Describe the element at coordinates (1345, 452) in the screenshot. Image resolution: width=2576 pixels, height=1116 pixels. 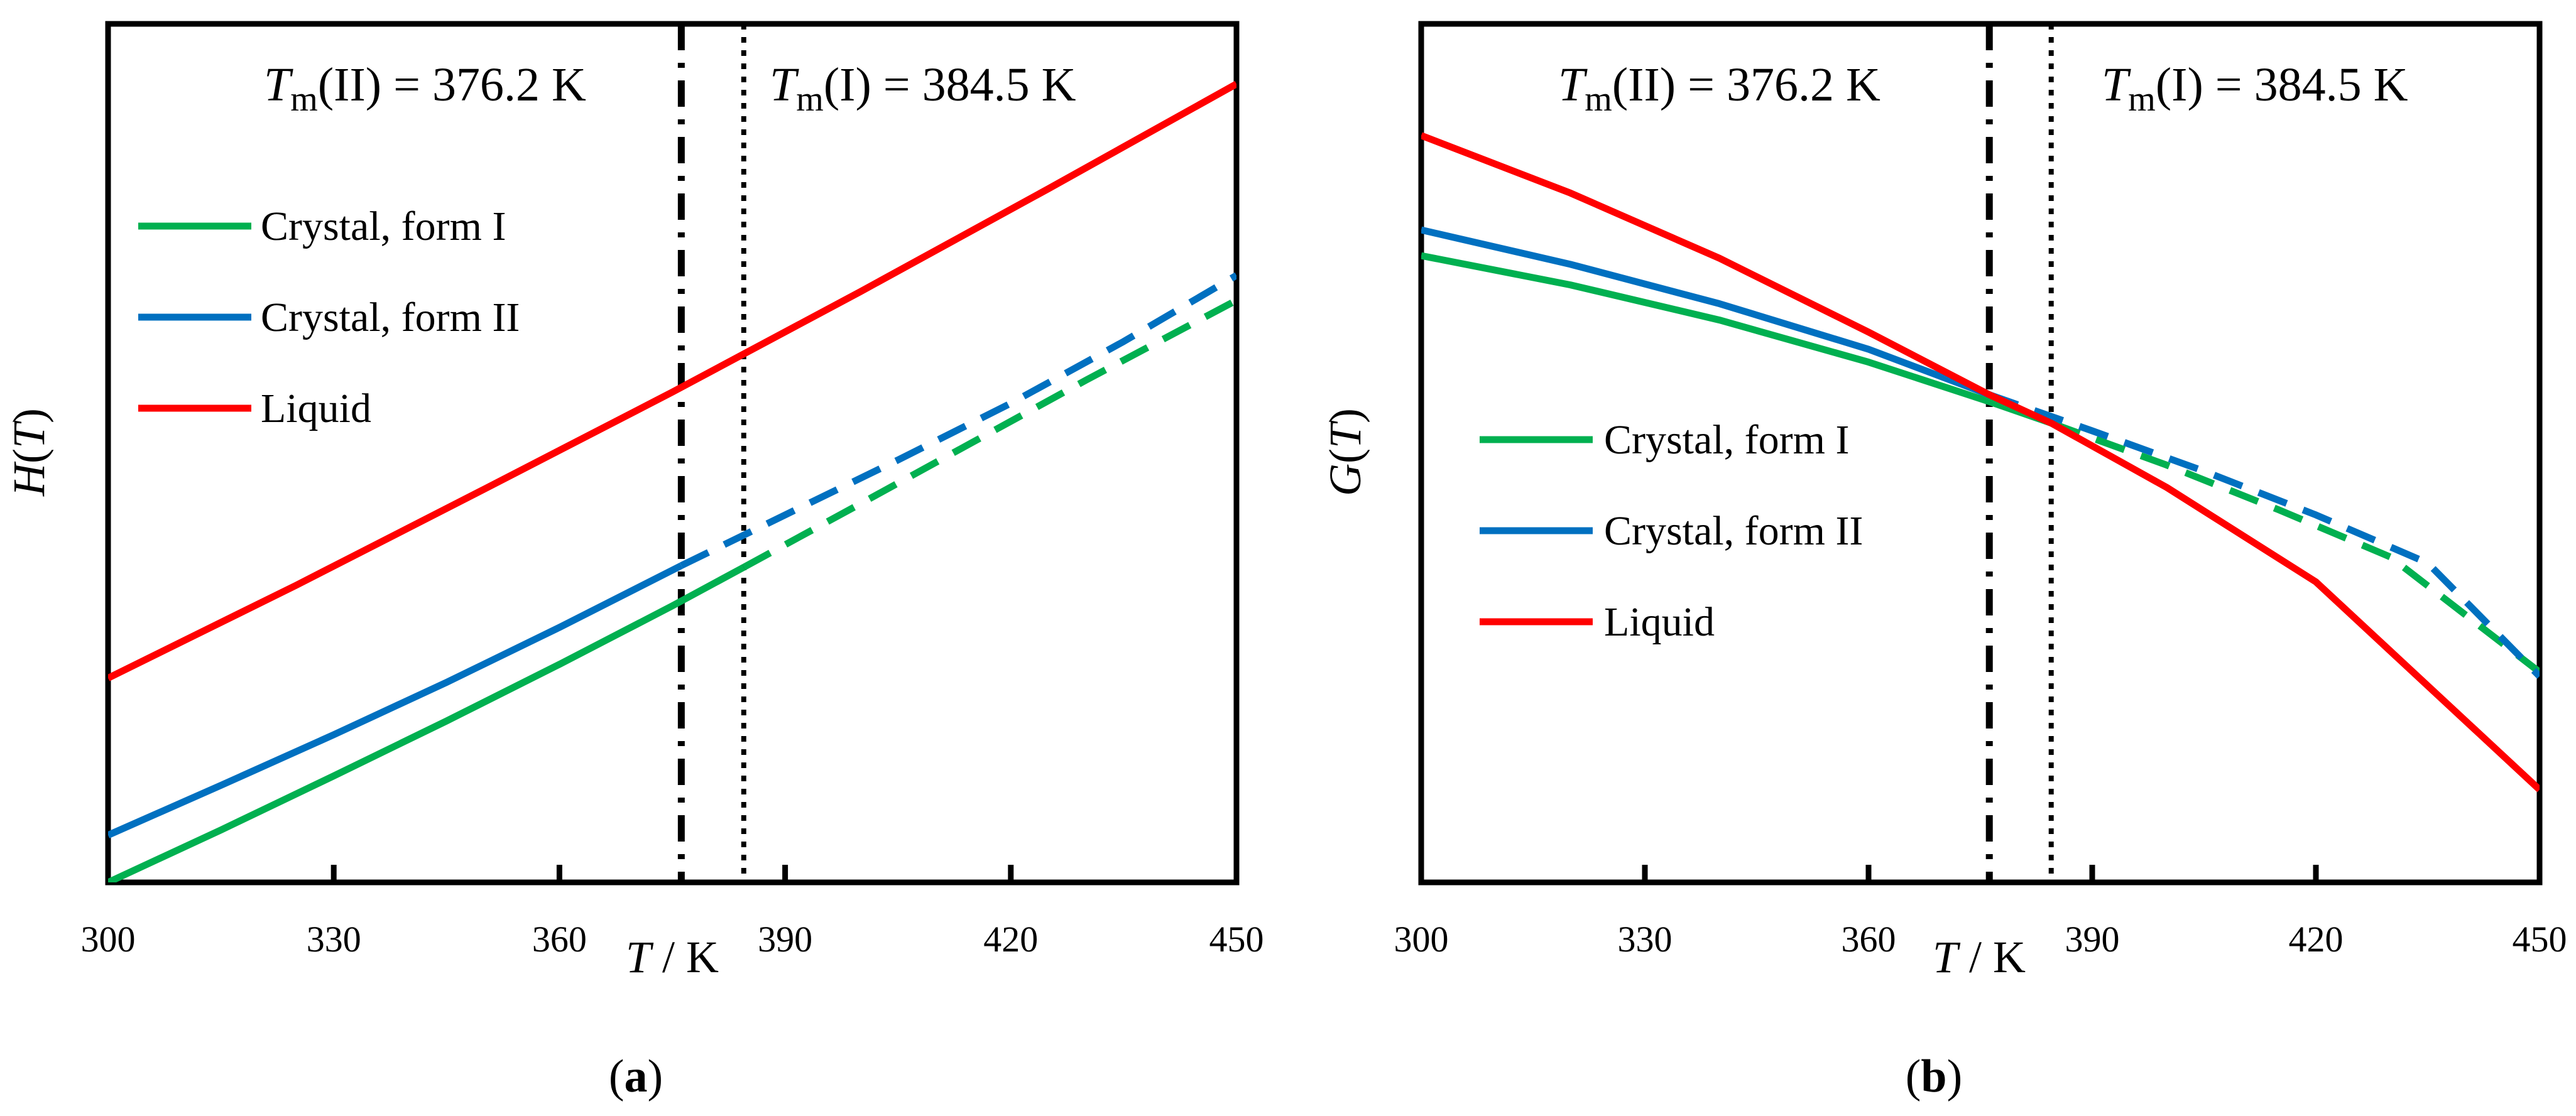
I see `y-axis-label: G(T)` at that location.